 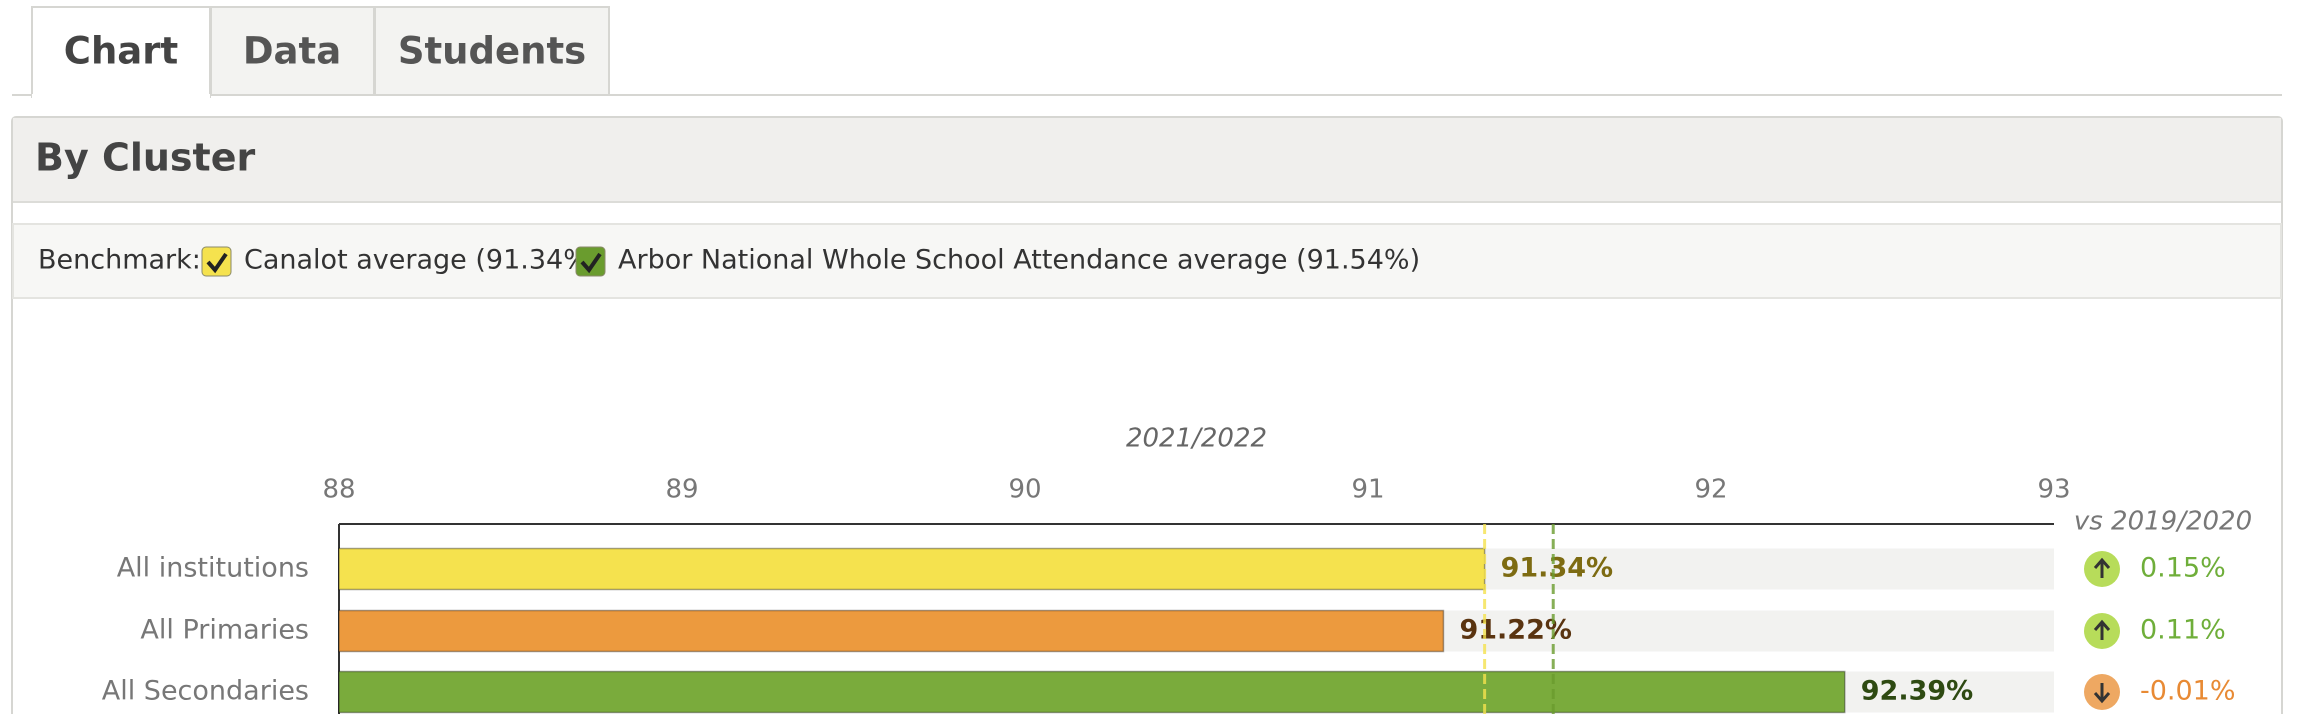 What do you see at coordinates (1024, 490) in the screenshot?
I see `x-tick-label: 90` at bounding box center [1024, 490].